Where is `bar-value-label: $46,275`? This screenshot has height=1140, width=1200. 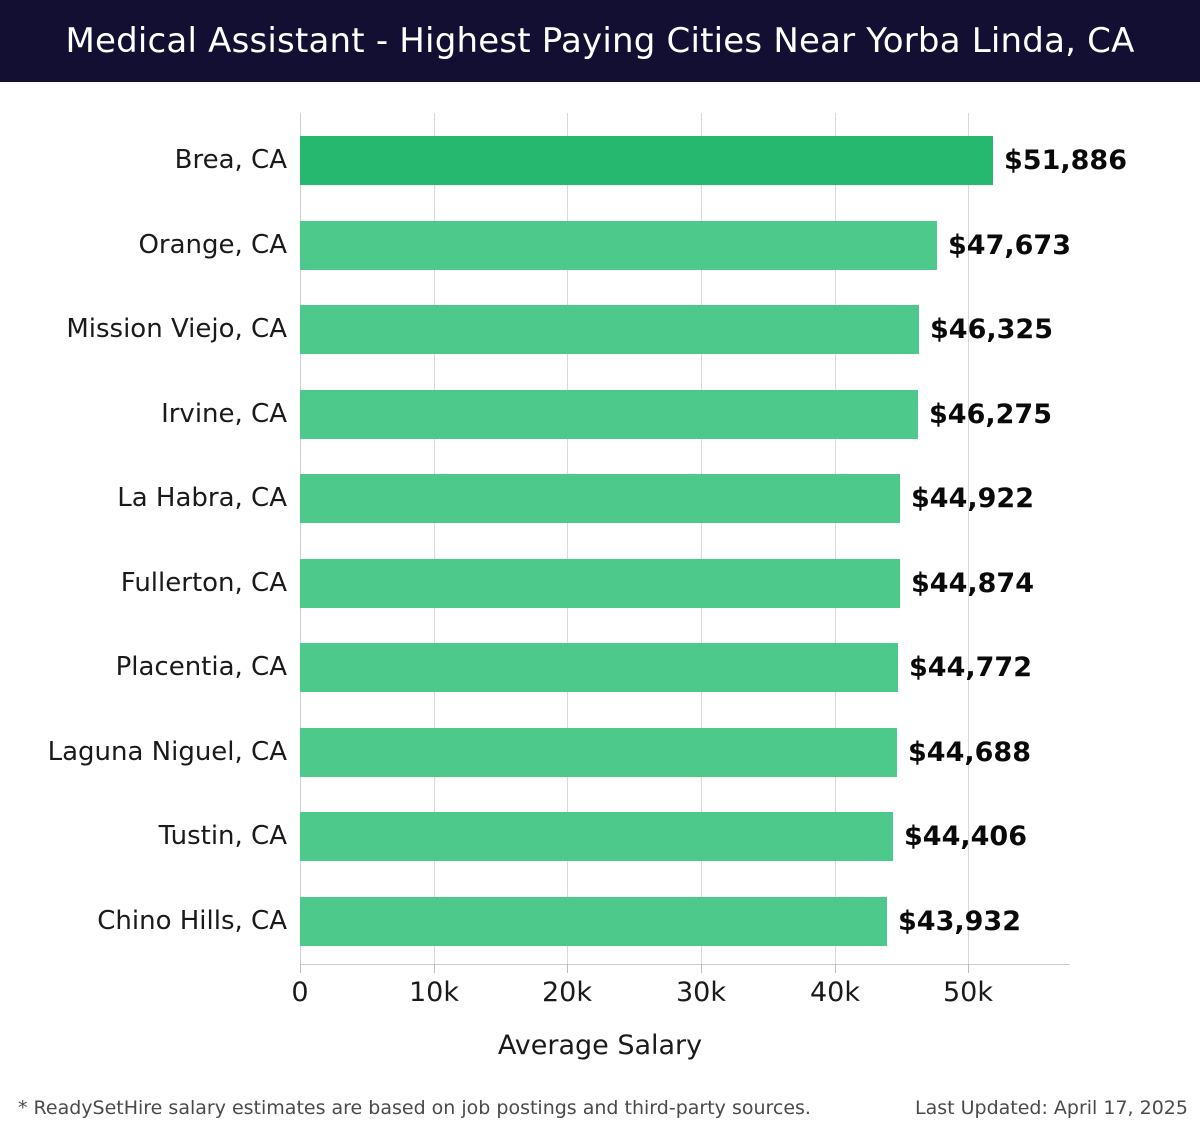
bar-value-label: $46,275 is located at coordinates (990, 414).